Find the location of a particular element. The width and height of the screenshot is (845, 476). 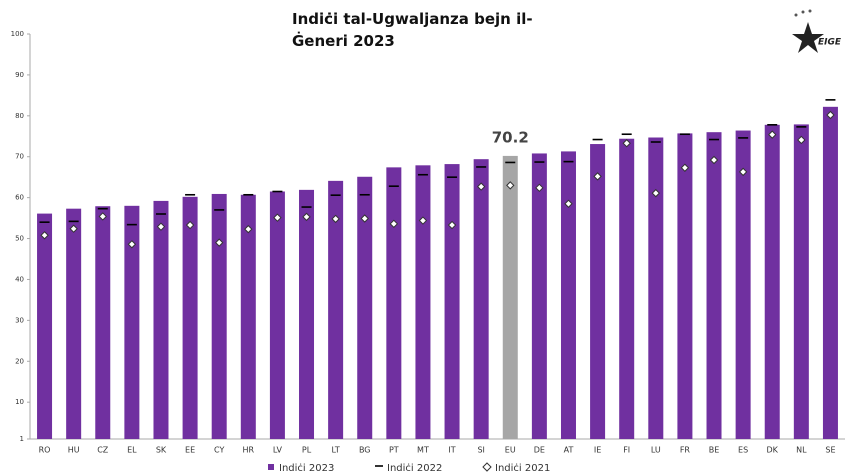

legend-label: Indiċi 2023 is located at coordinates (306, 468).